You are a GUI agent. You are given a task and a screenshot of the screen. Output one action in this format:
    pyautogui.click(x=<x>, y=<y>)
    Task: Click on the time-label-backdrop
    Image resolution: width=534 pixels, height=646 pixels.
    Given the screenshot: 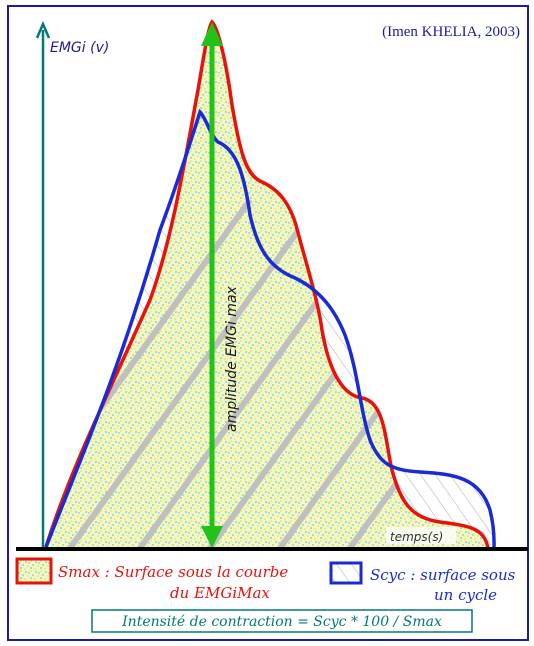 What is the action you would take?
    pyautogui.click(x=421, y=535)
    